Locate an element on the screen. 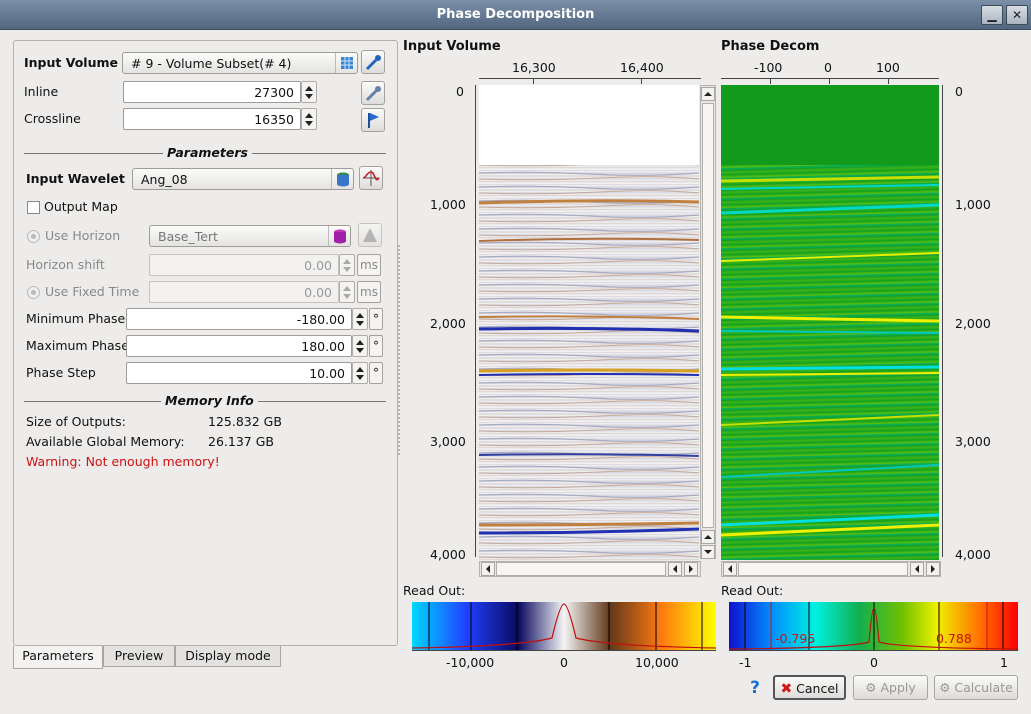  size-of-outputs-label: Size of Outputs: is located at coordinates (76, 421).